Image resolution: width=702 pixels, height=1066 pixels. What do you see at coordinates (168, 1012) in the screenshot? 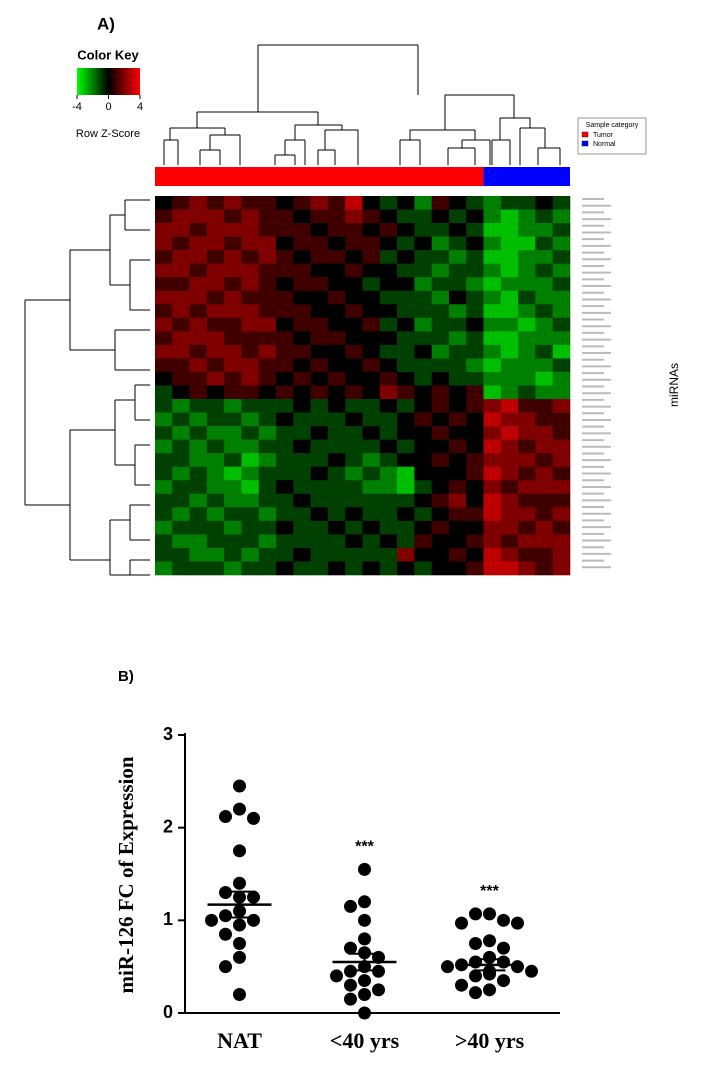
I see `y-tick-label: 0` at bounding box center [168, 1012].